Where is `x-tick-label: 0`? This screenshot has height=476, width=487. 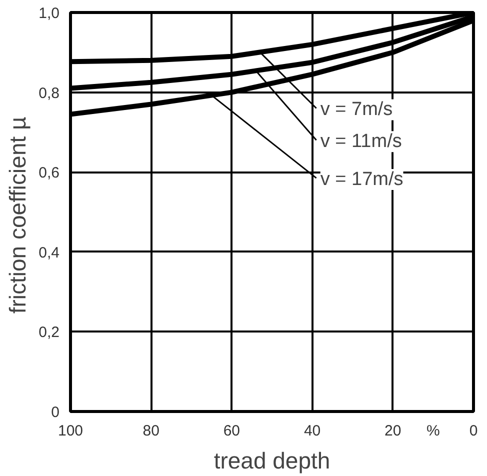
x-tick-label: 0 is located at coordinates (473, 431).